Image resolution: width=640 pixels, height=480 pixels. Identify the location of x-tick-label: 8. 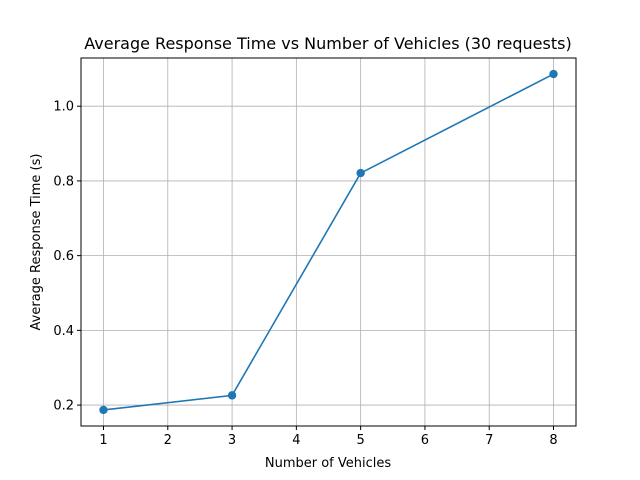
(553, 440).